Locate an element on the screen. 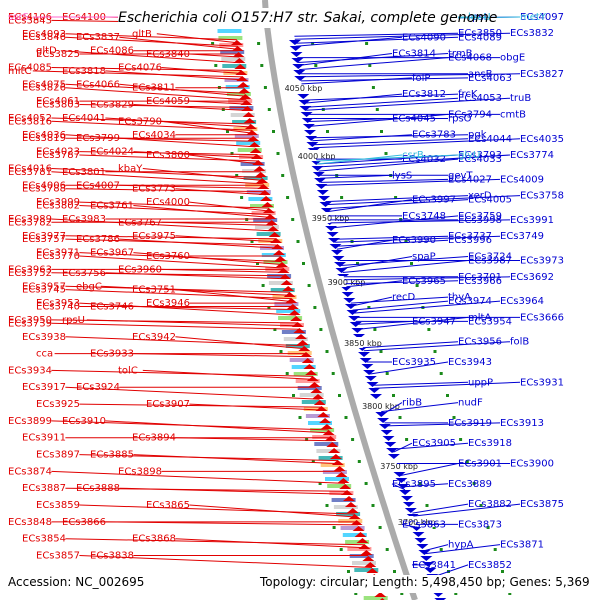 The height and width of the screenshot is (600, 600). gene-label: ECs3745 is located at coordinates (44, 290).